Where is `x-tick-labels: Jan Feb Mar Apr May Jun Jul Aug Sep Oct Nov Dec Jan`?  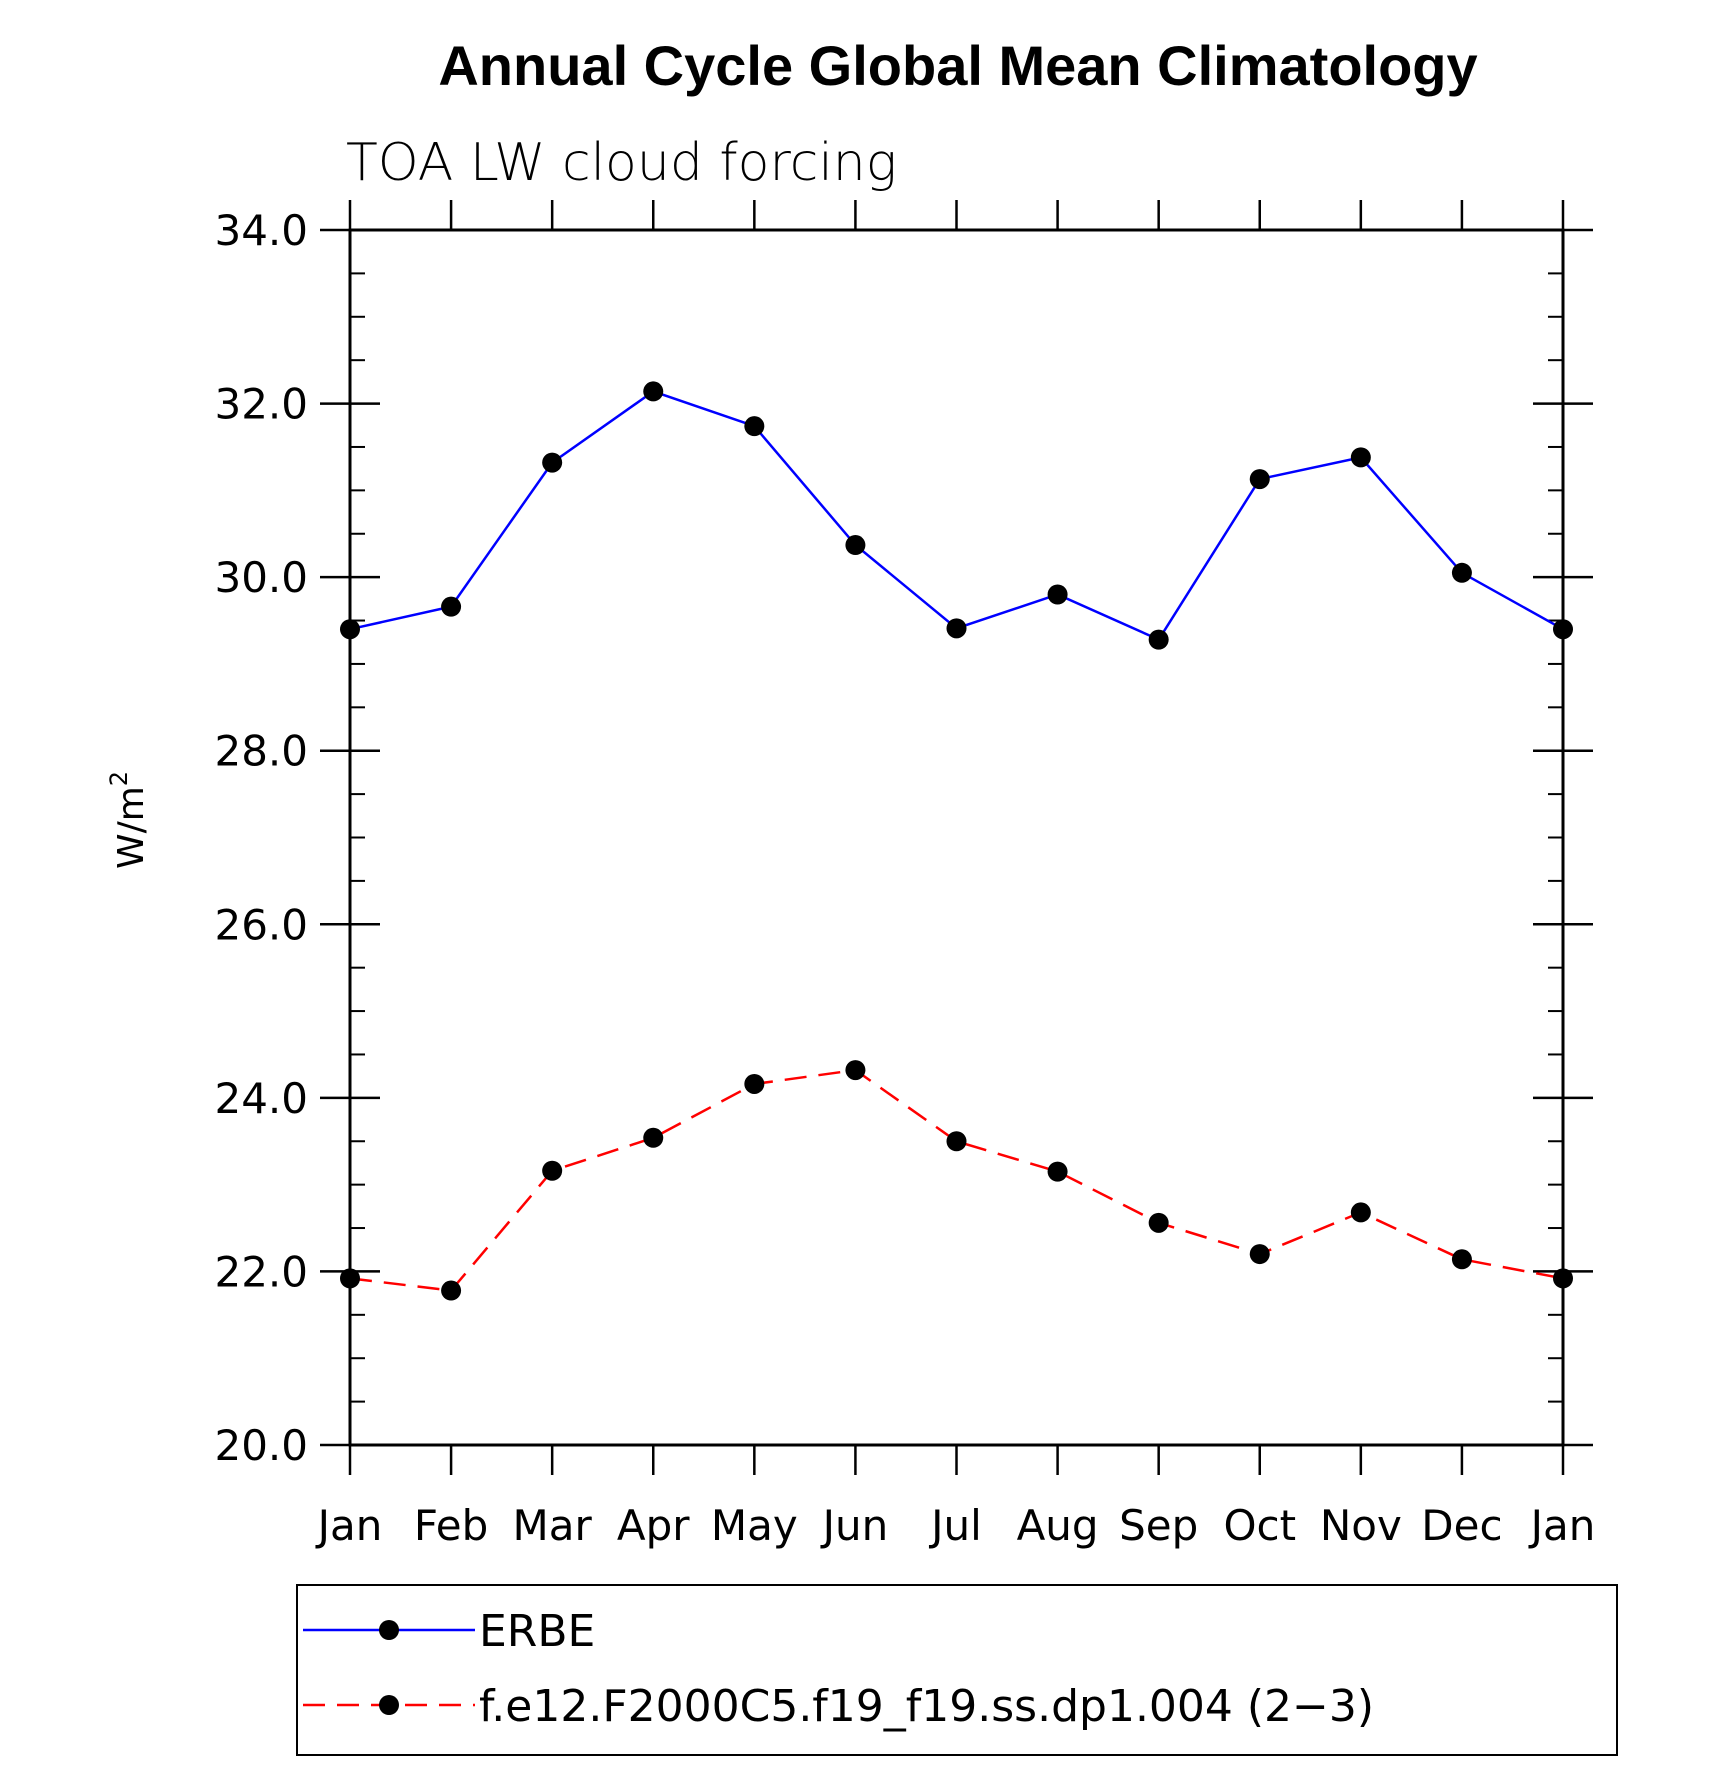 x-tick-labels: Jan Feb Mar Apr May Jun Jul Aug Sep Oct Nov Dec Jan is located at coordinates (955, 1525).